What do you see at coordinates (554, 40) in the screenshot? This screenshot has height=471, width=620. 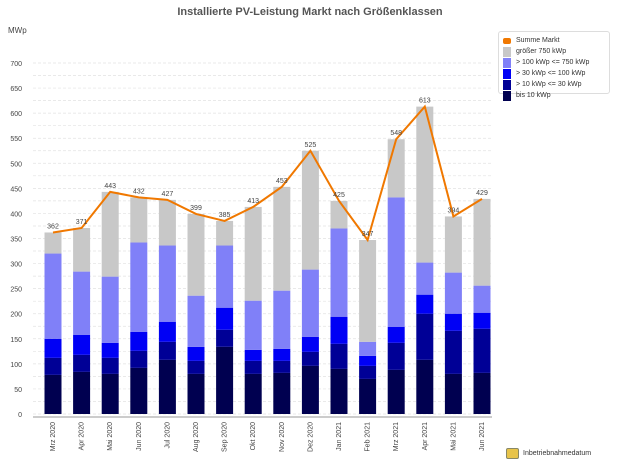 I see `legend-item: Summe Markt` at bounding box center [554, 40].